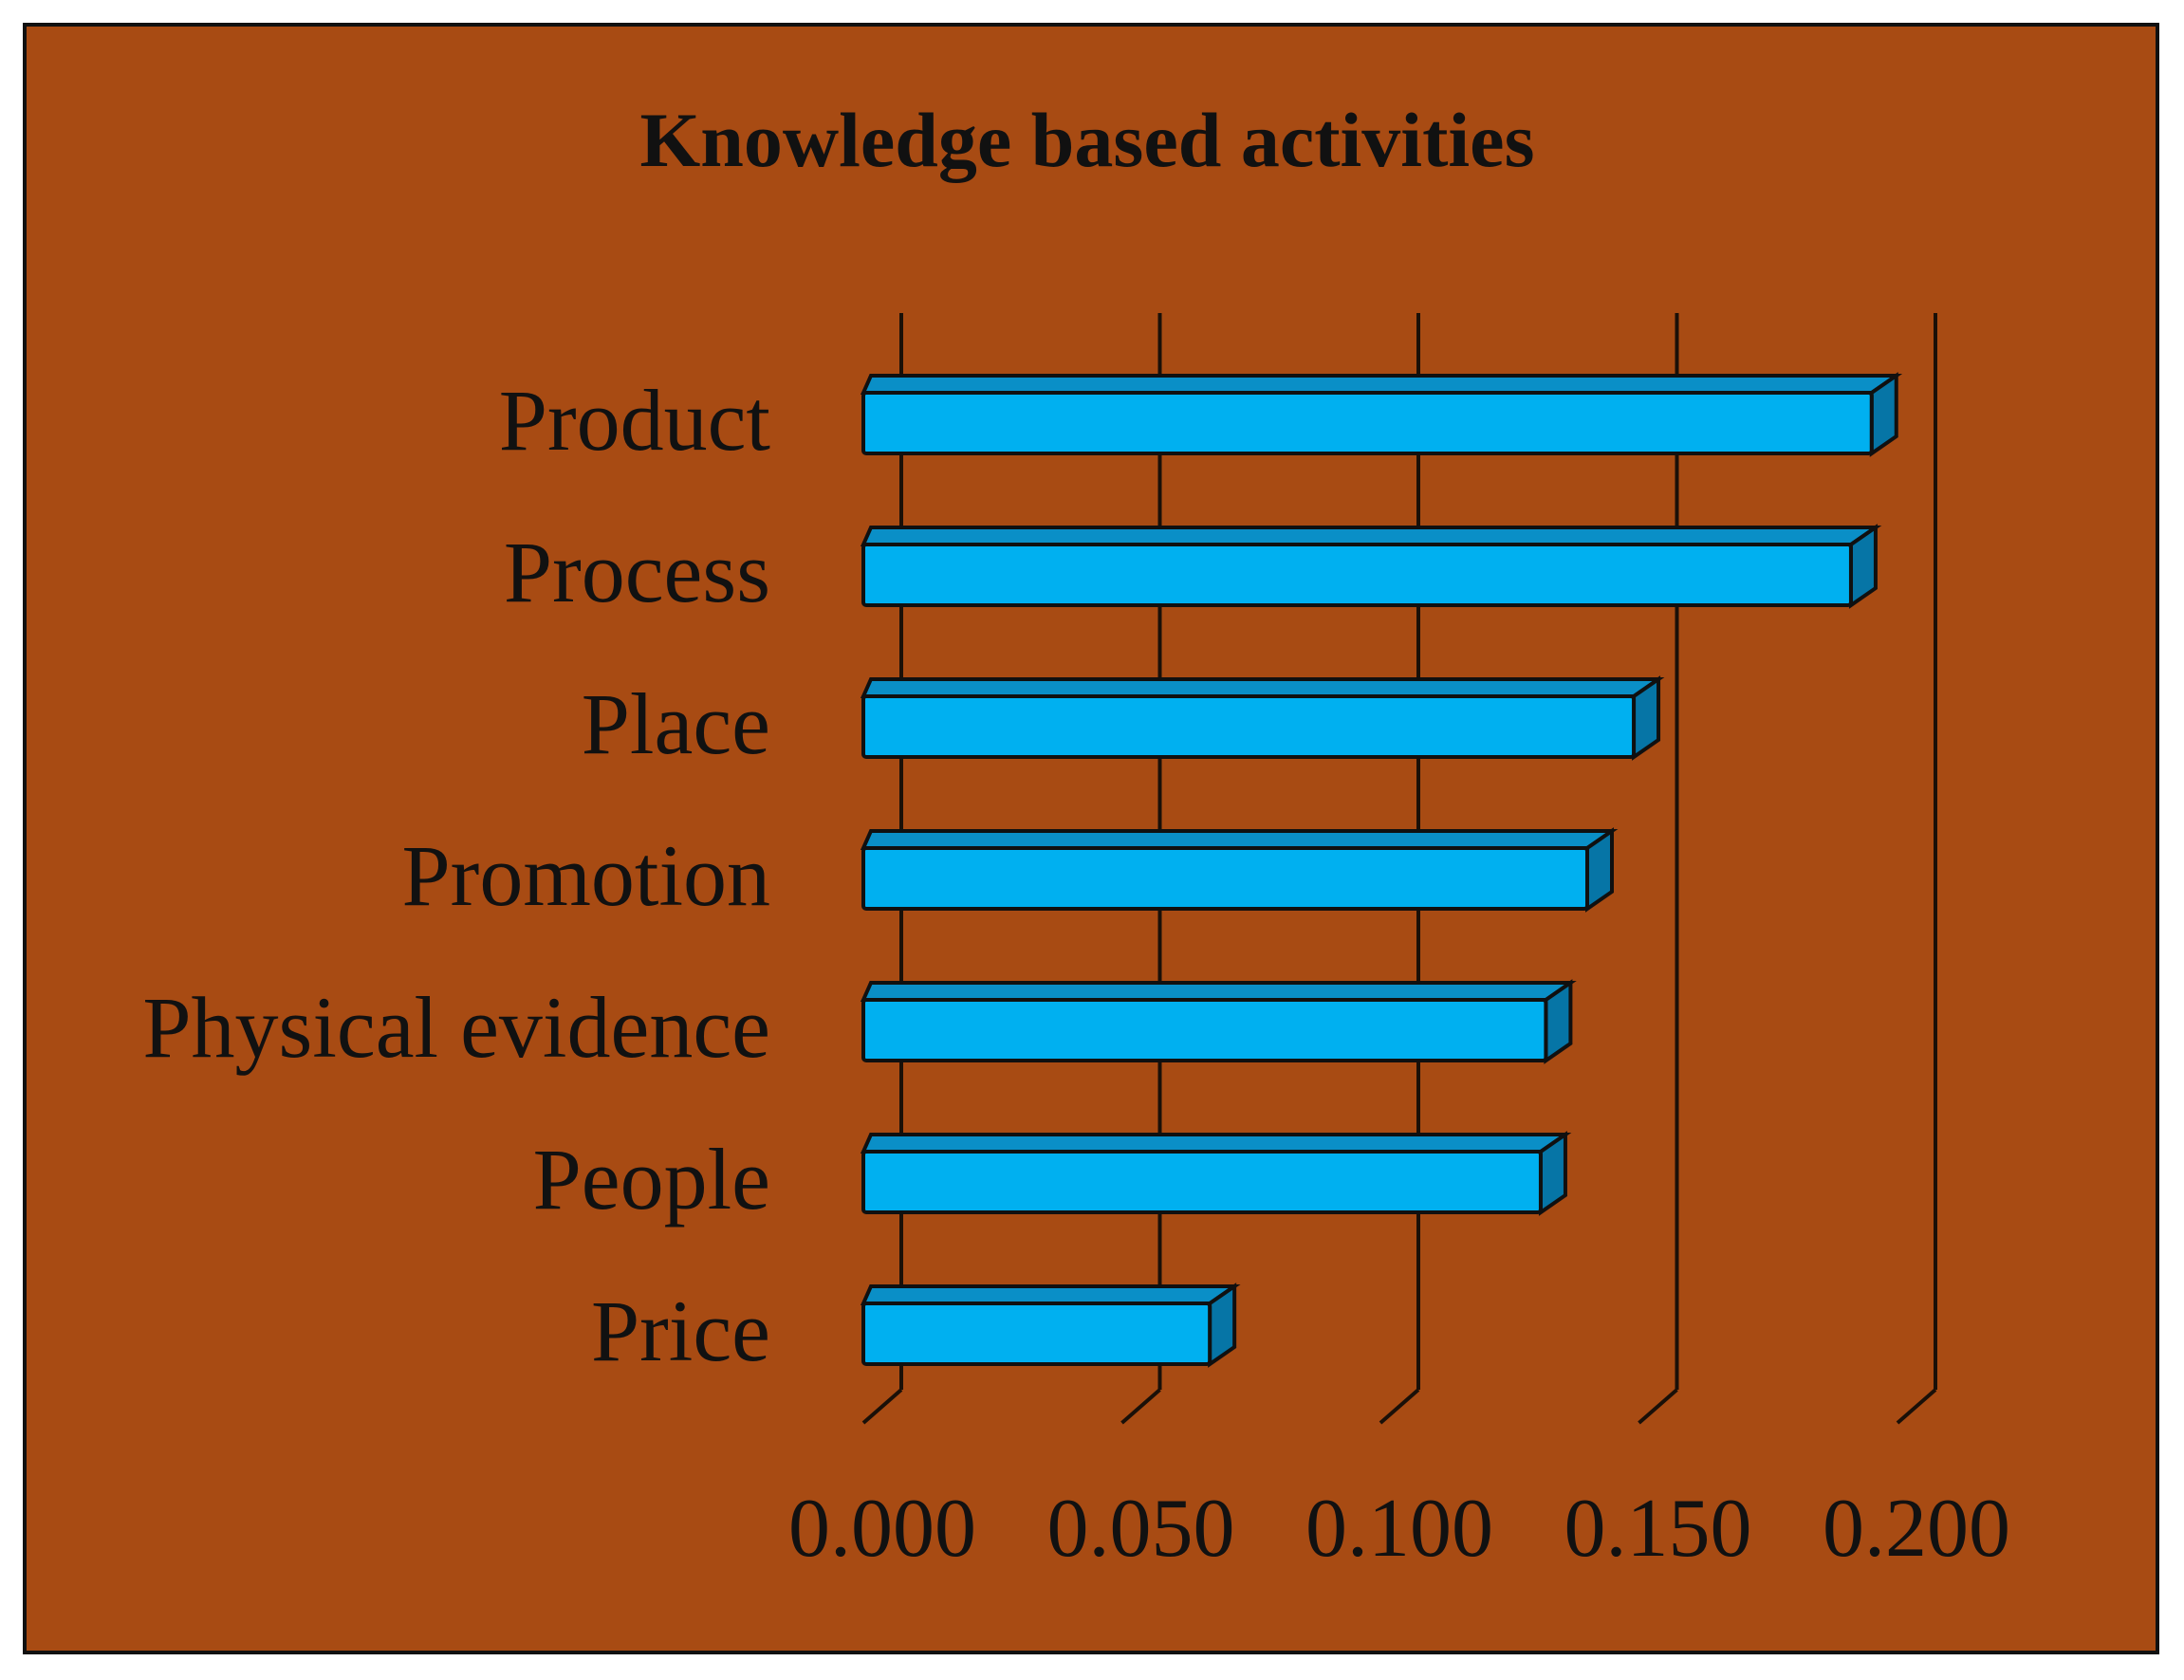  What do you see at coordinates (680, 1331) in the screenshot?
I see `category-label: Price` at bounding box center [680, 1331].